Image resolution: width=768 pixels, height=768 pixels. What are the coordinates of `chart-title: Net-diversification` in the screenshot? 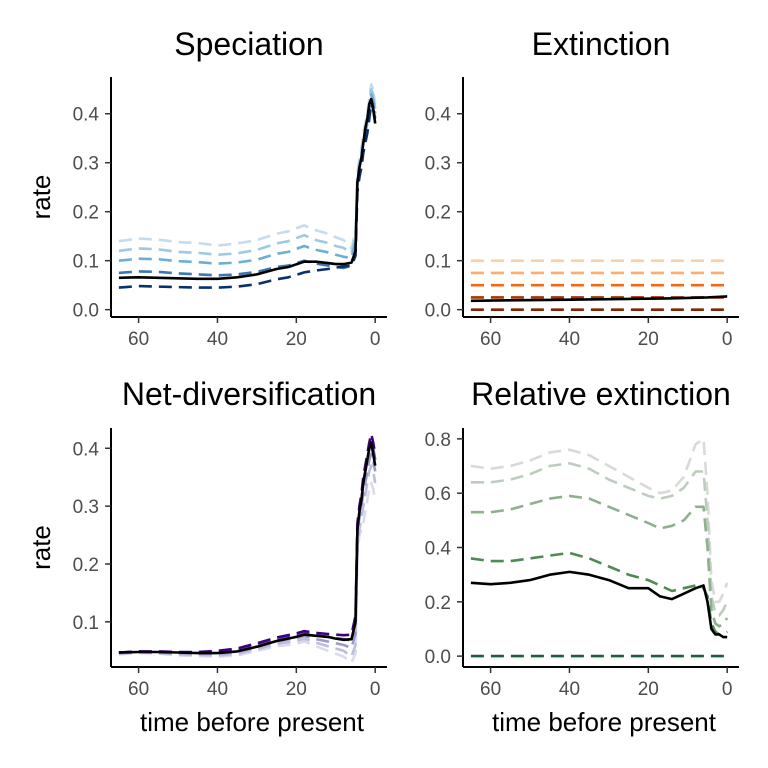 It's located at (249, 394).